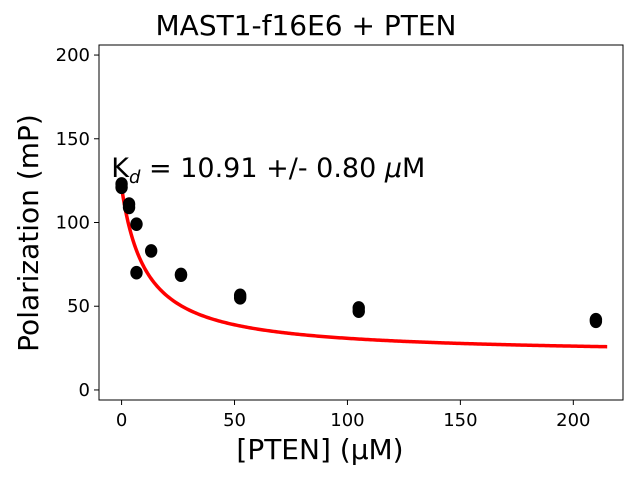  I want to click on x-axis: 0 50 100 150 200, so click(353, 415).